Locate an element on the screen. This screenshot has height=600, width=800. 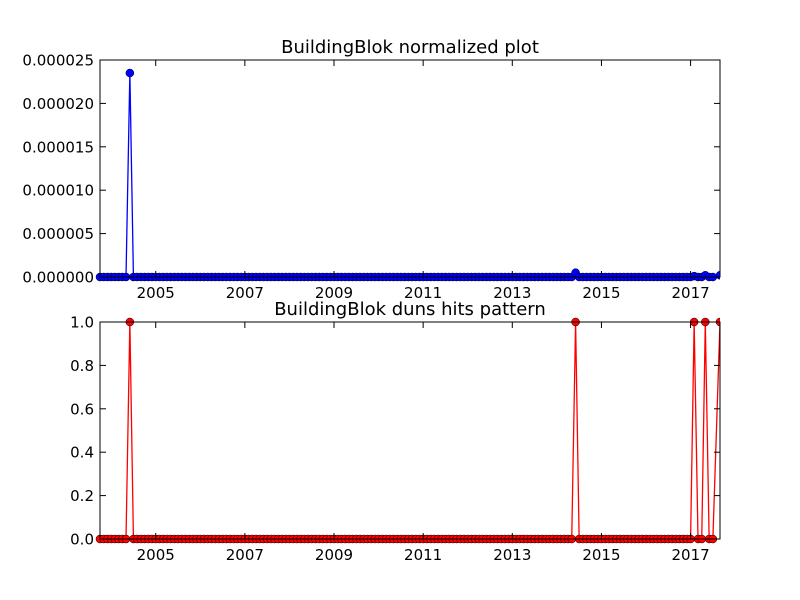
normalized-y-tick-label: 0.000005 is located at coordinates (58, 234).